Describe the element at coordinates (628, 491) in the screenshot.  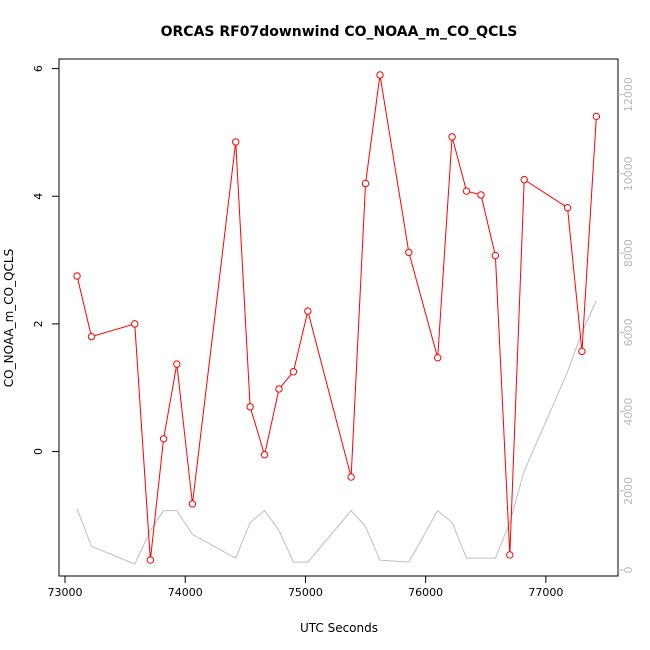
I see `y2-tick-label: 2000` at that location.